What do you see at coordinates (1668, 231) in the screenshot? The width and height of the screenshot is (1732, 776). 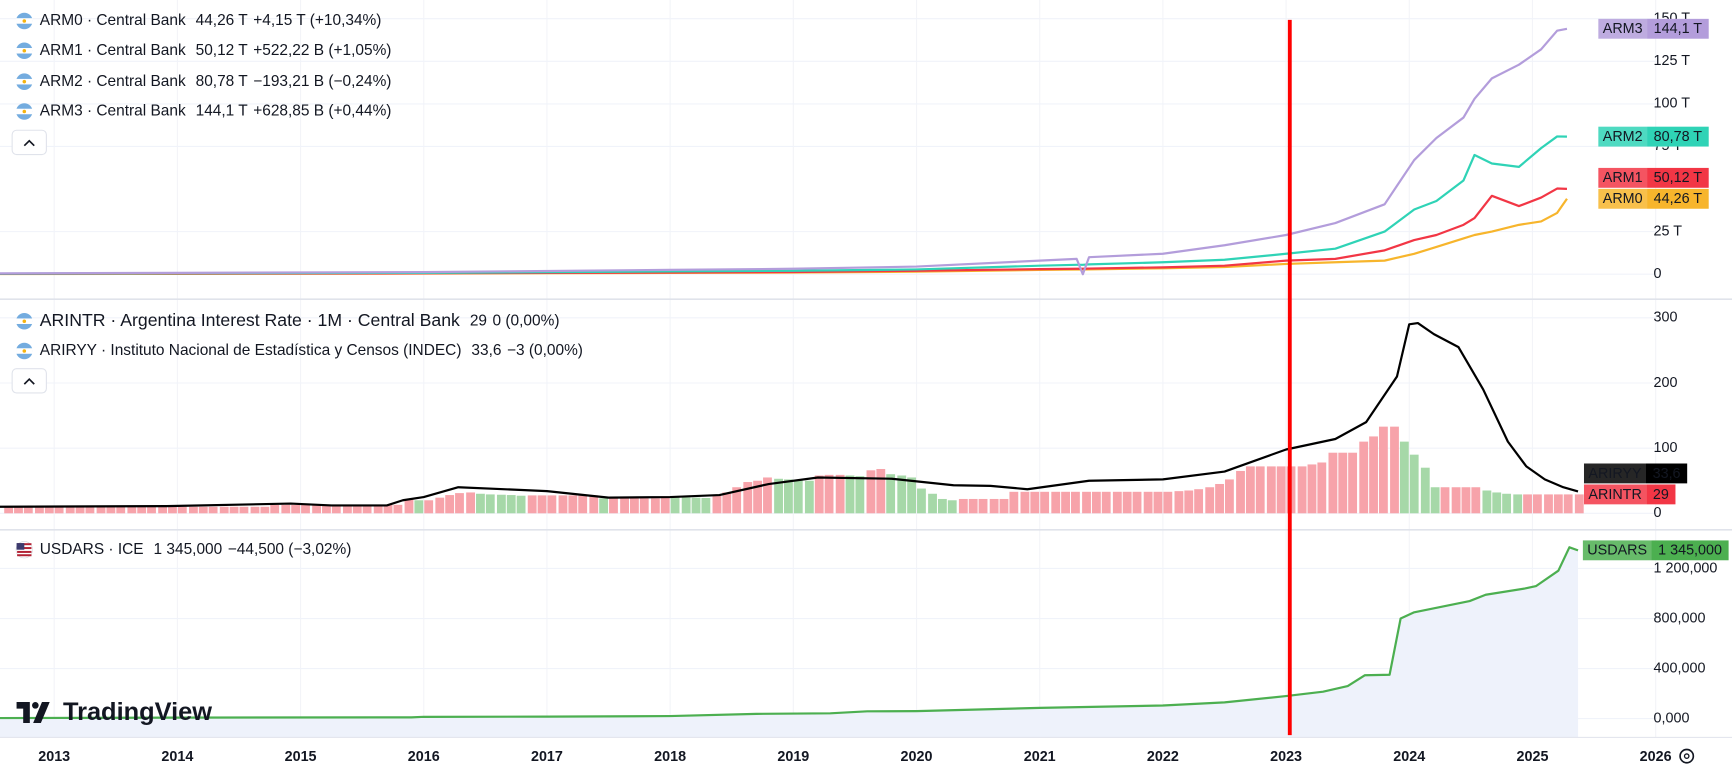 I see `y-tick-label: 25 T` at bounding box center [1668, 231].